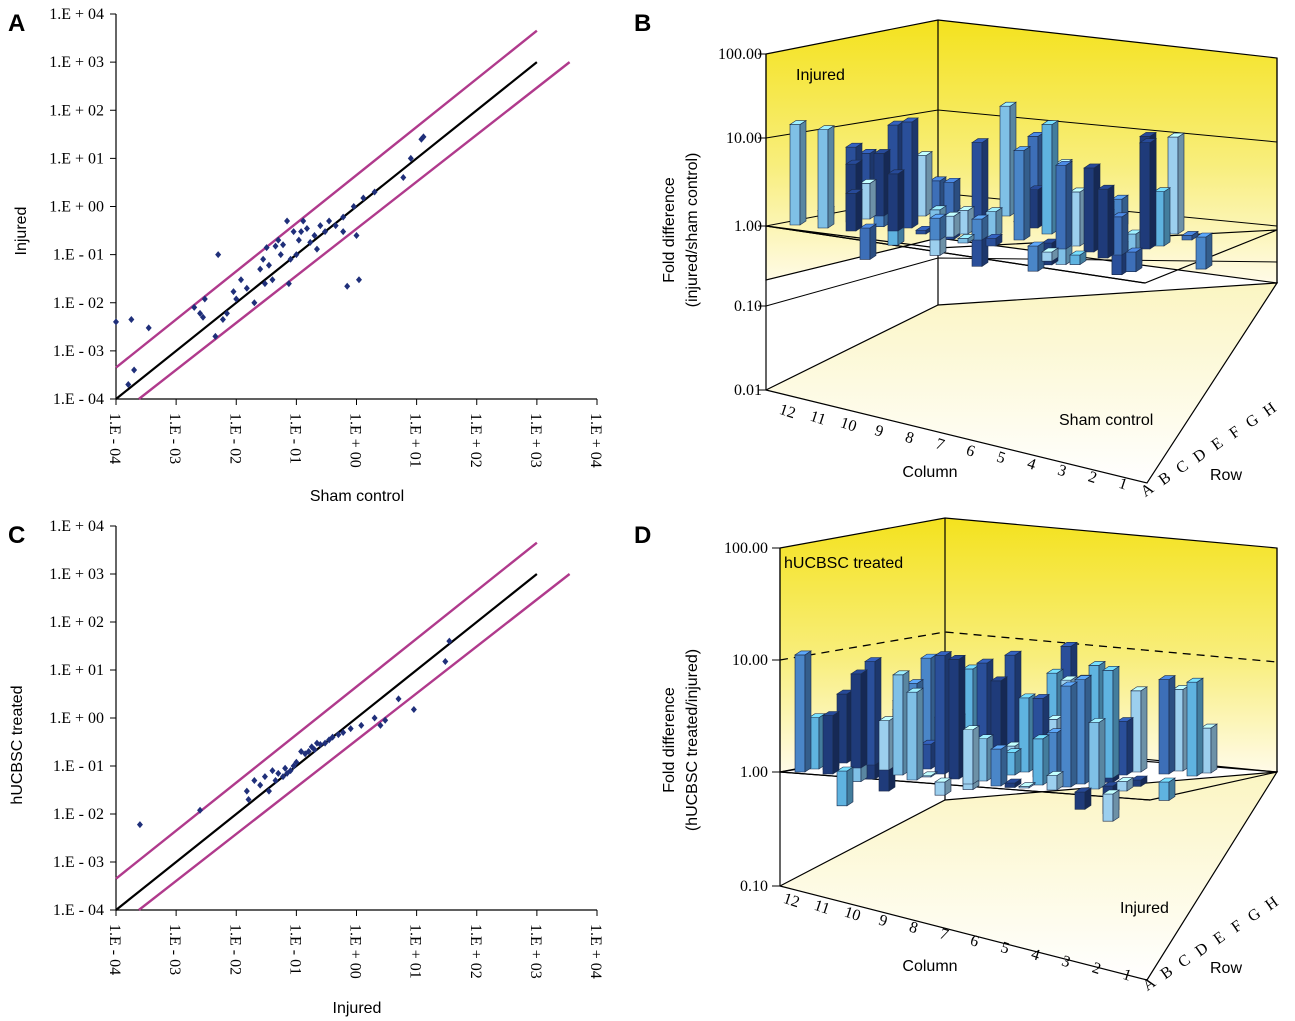  What do you see at coordinates (1226, 475) in the screenshot?
I see `row-axis-label-b: Row` at bounding box center [1226, 475].